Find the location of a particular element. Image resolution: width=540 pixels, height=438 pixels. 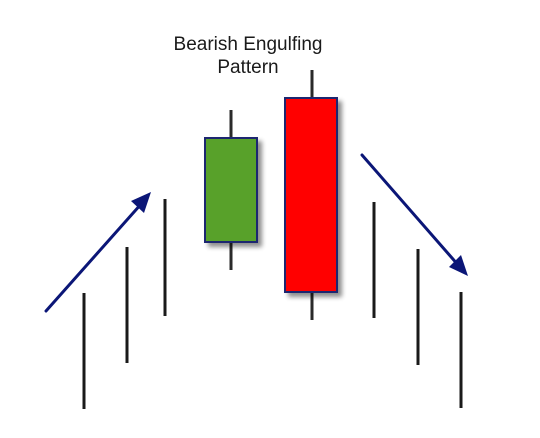

bearish-engulfing-candle is located at coordinates (311, 195).